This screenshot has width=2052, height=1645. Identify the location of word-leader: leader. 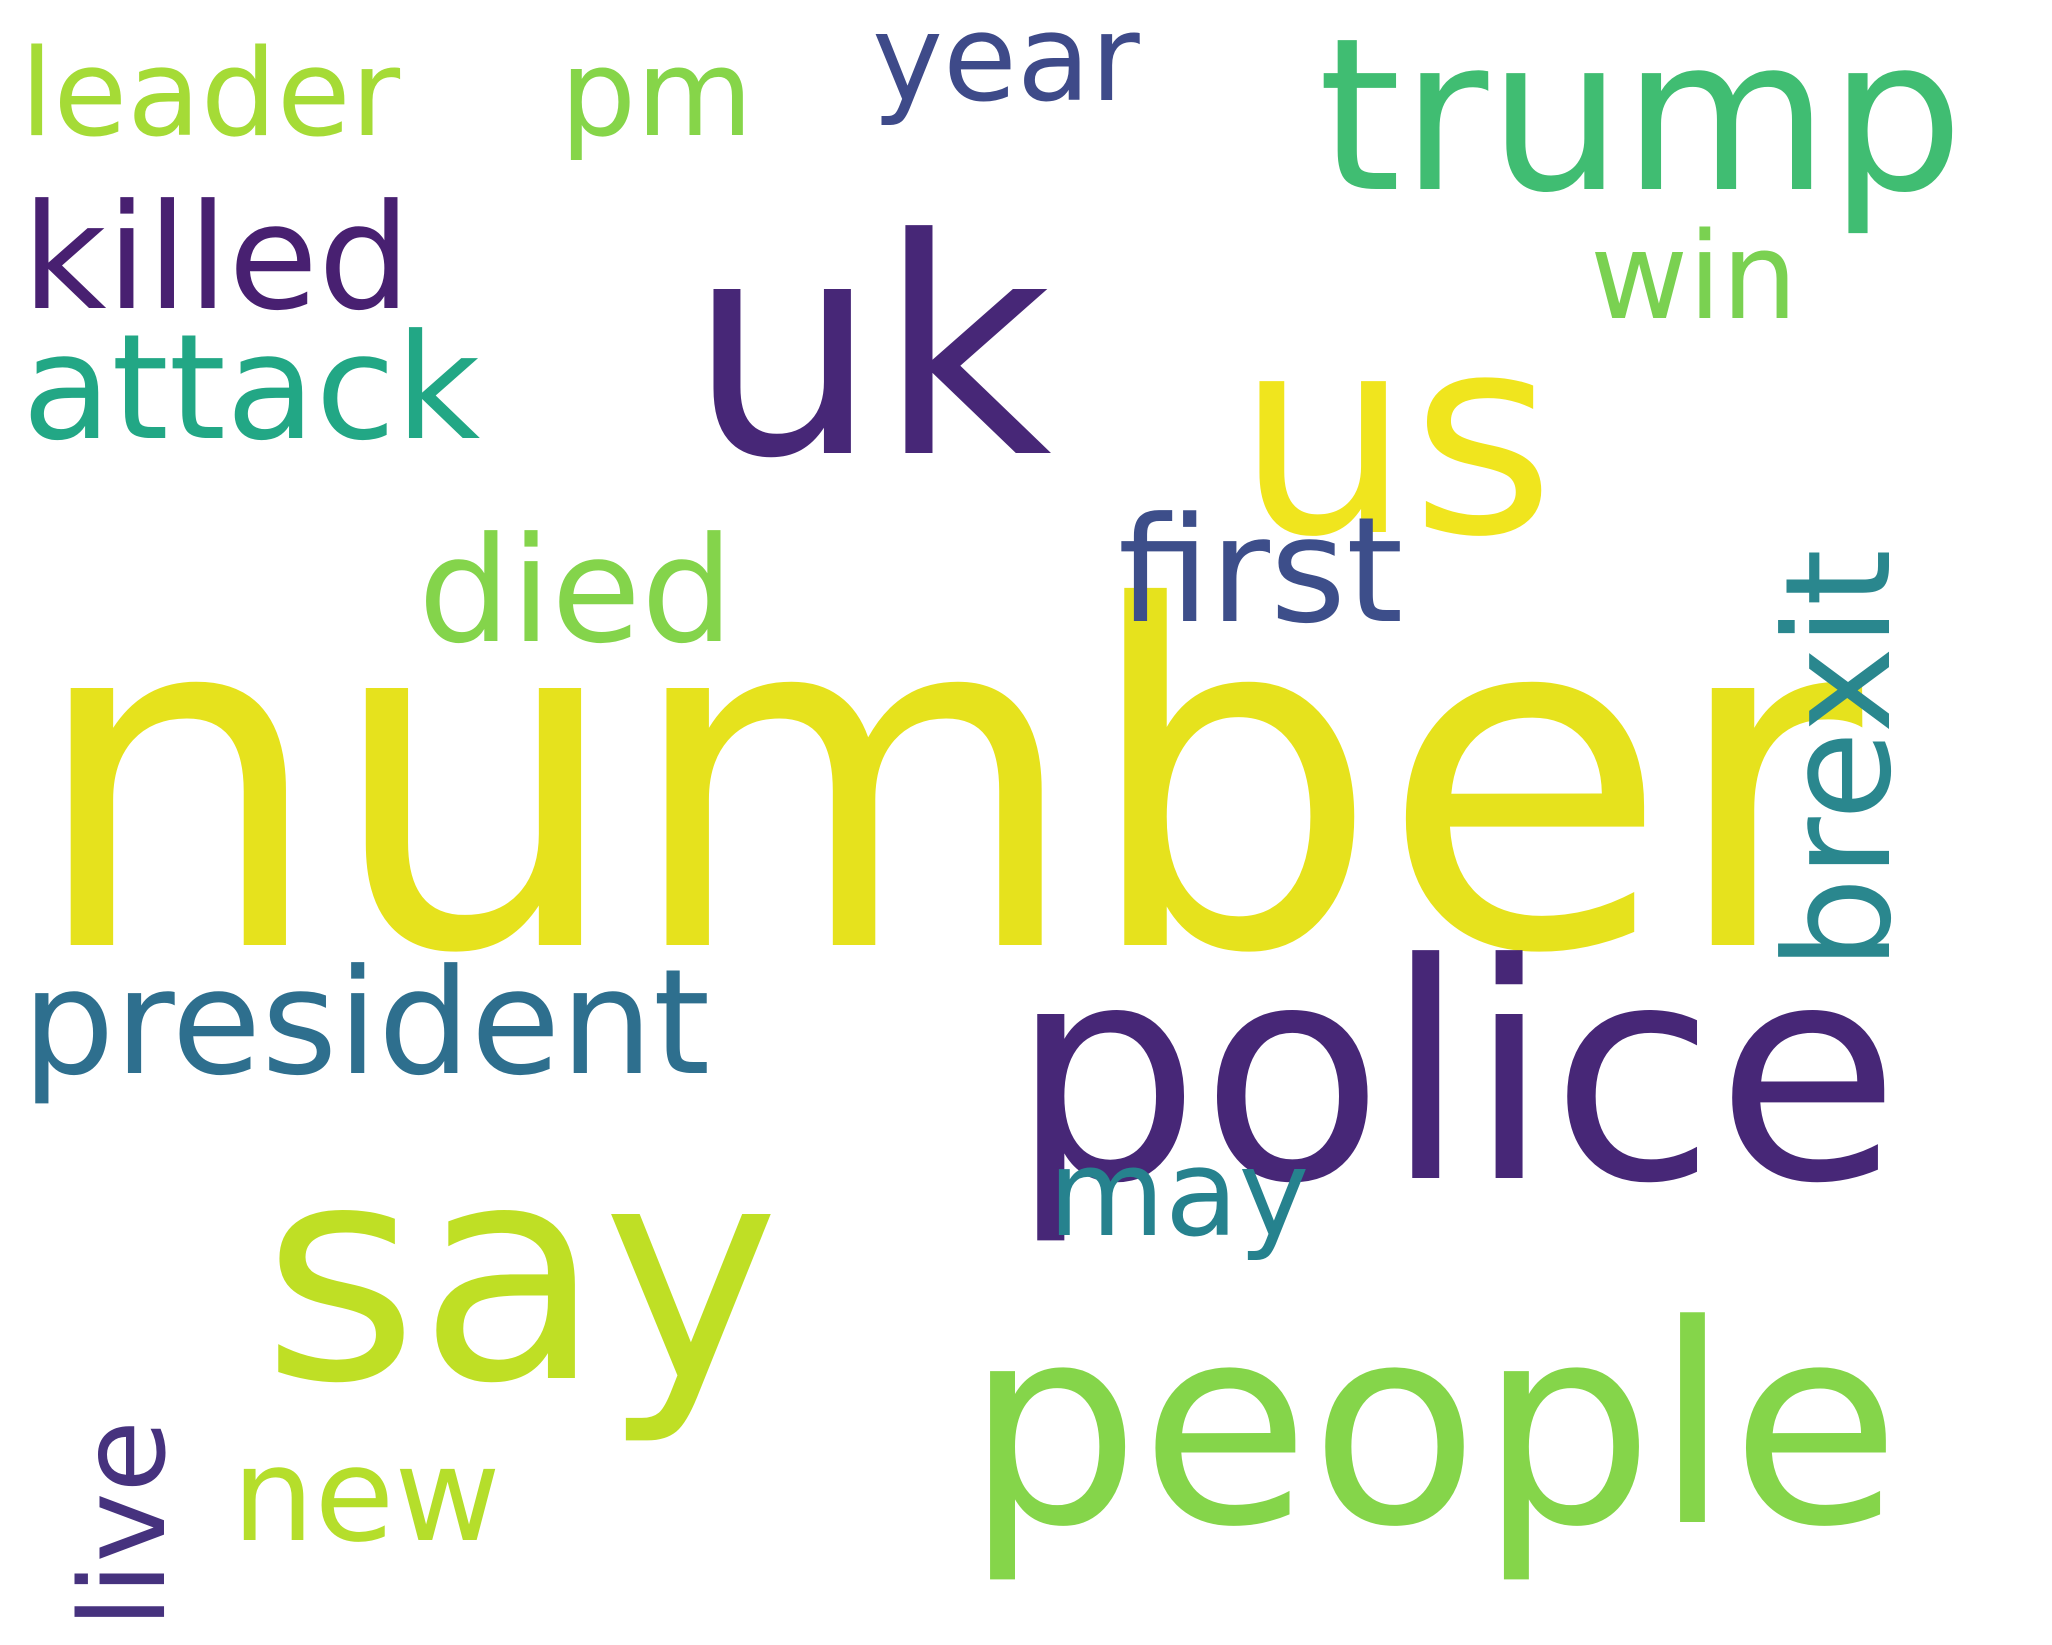
(210, 94).